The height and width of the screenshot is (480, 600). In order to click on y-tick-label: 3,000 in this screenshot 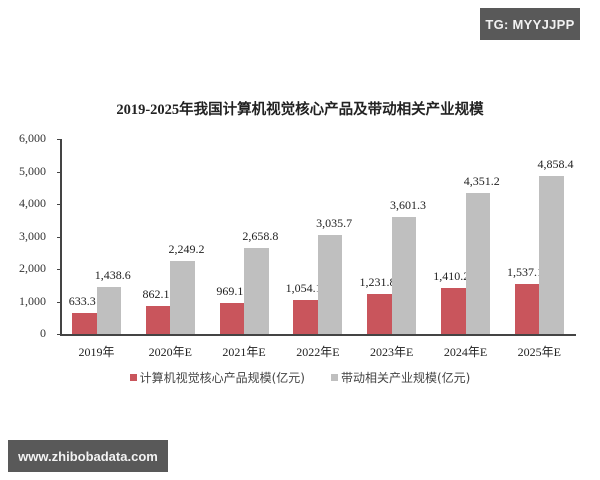, I will do `click(32, 235)`.